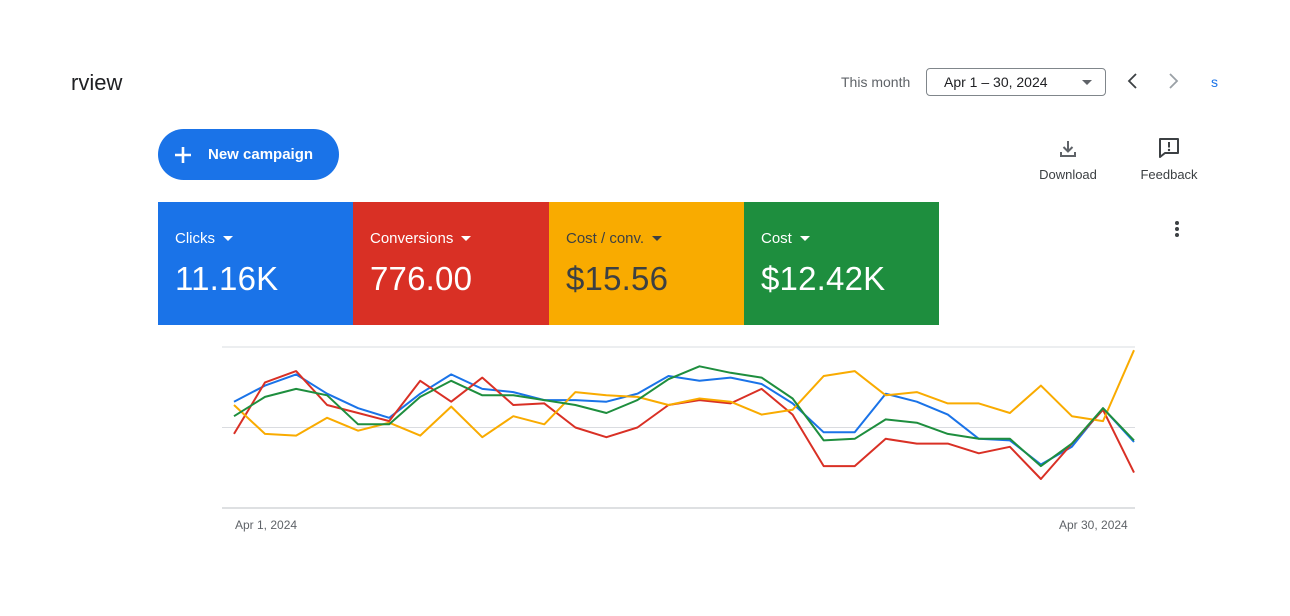 The image size is (1290, 616). I want to click on scorecard-conversions: Conversions 776.00, so click(451, 263).